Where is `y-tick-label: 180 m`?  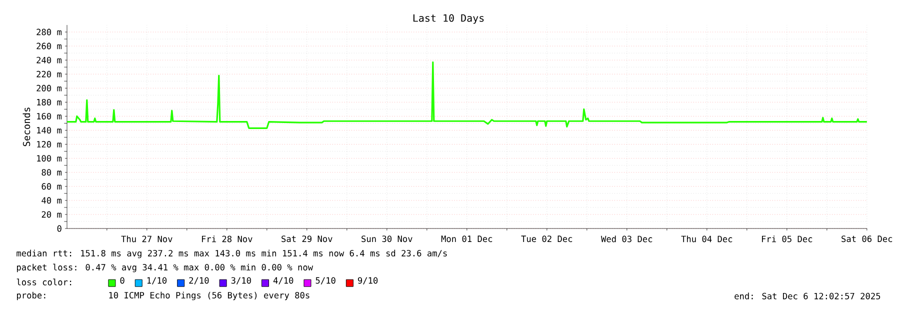
y-tick-label: 180 m is located at coordinates (49, 102).